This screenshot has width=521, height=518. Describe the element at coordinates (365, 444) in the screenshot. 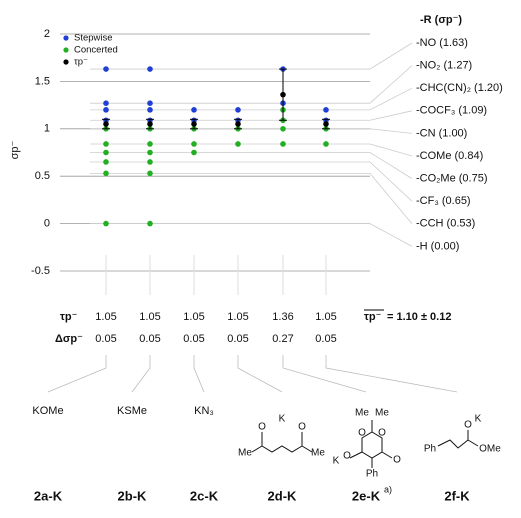

I see `structures` at that location.